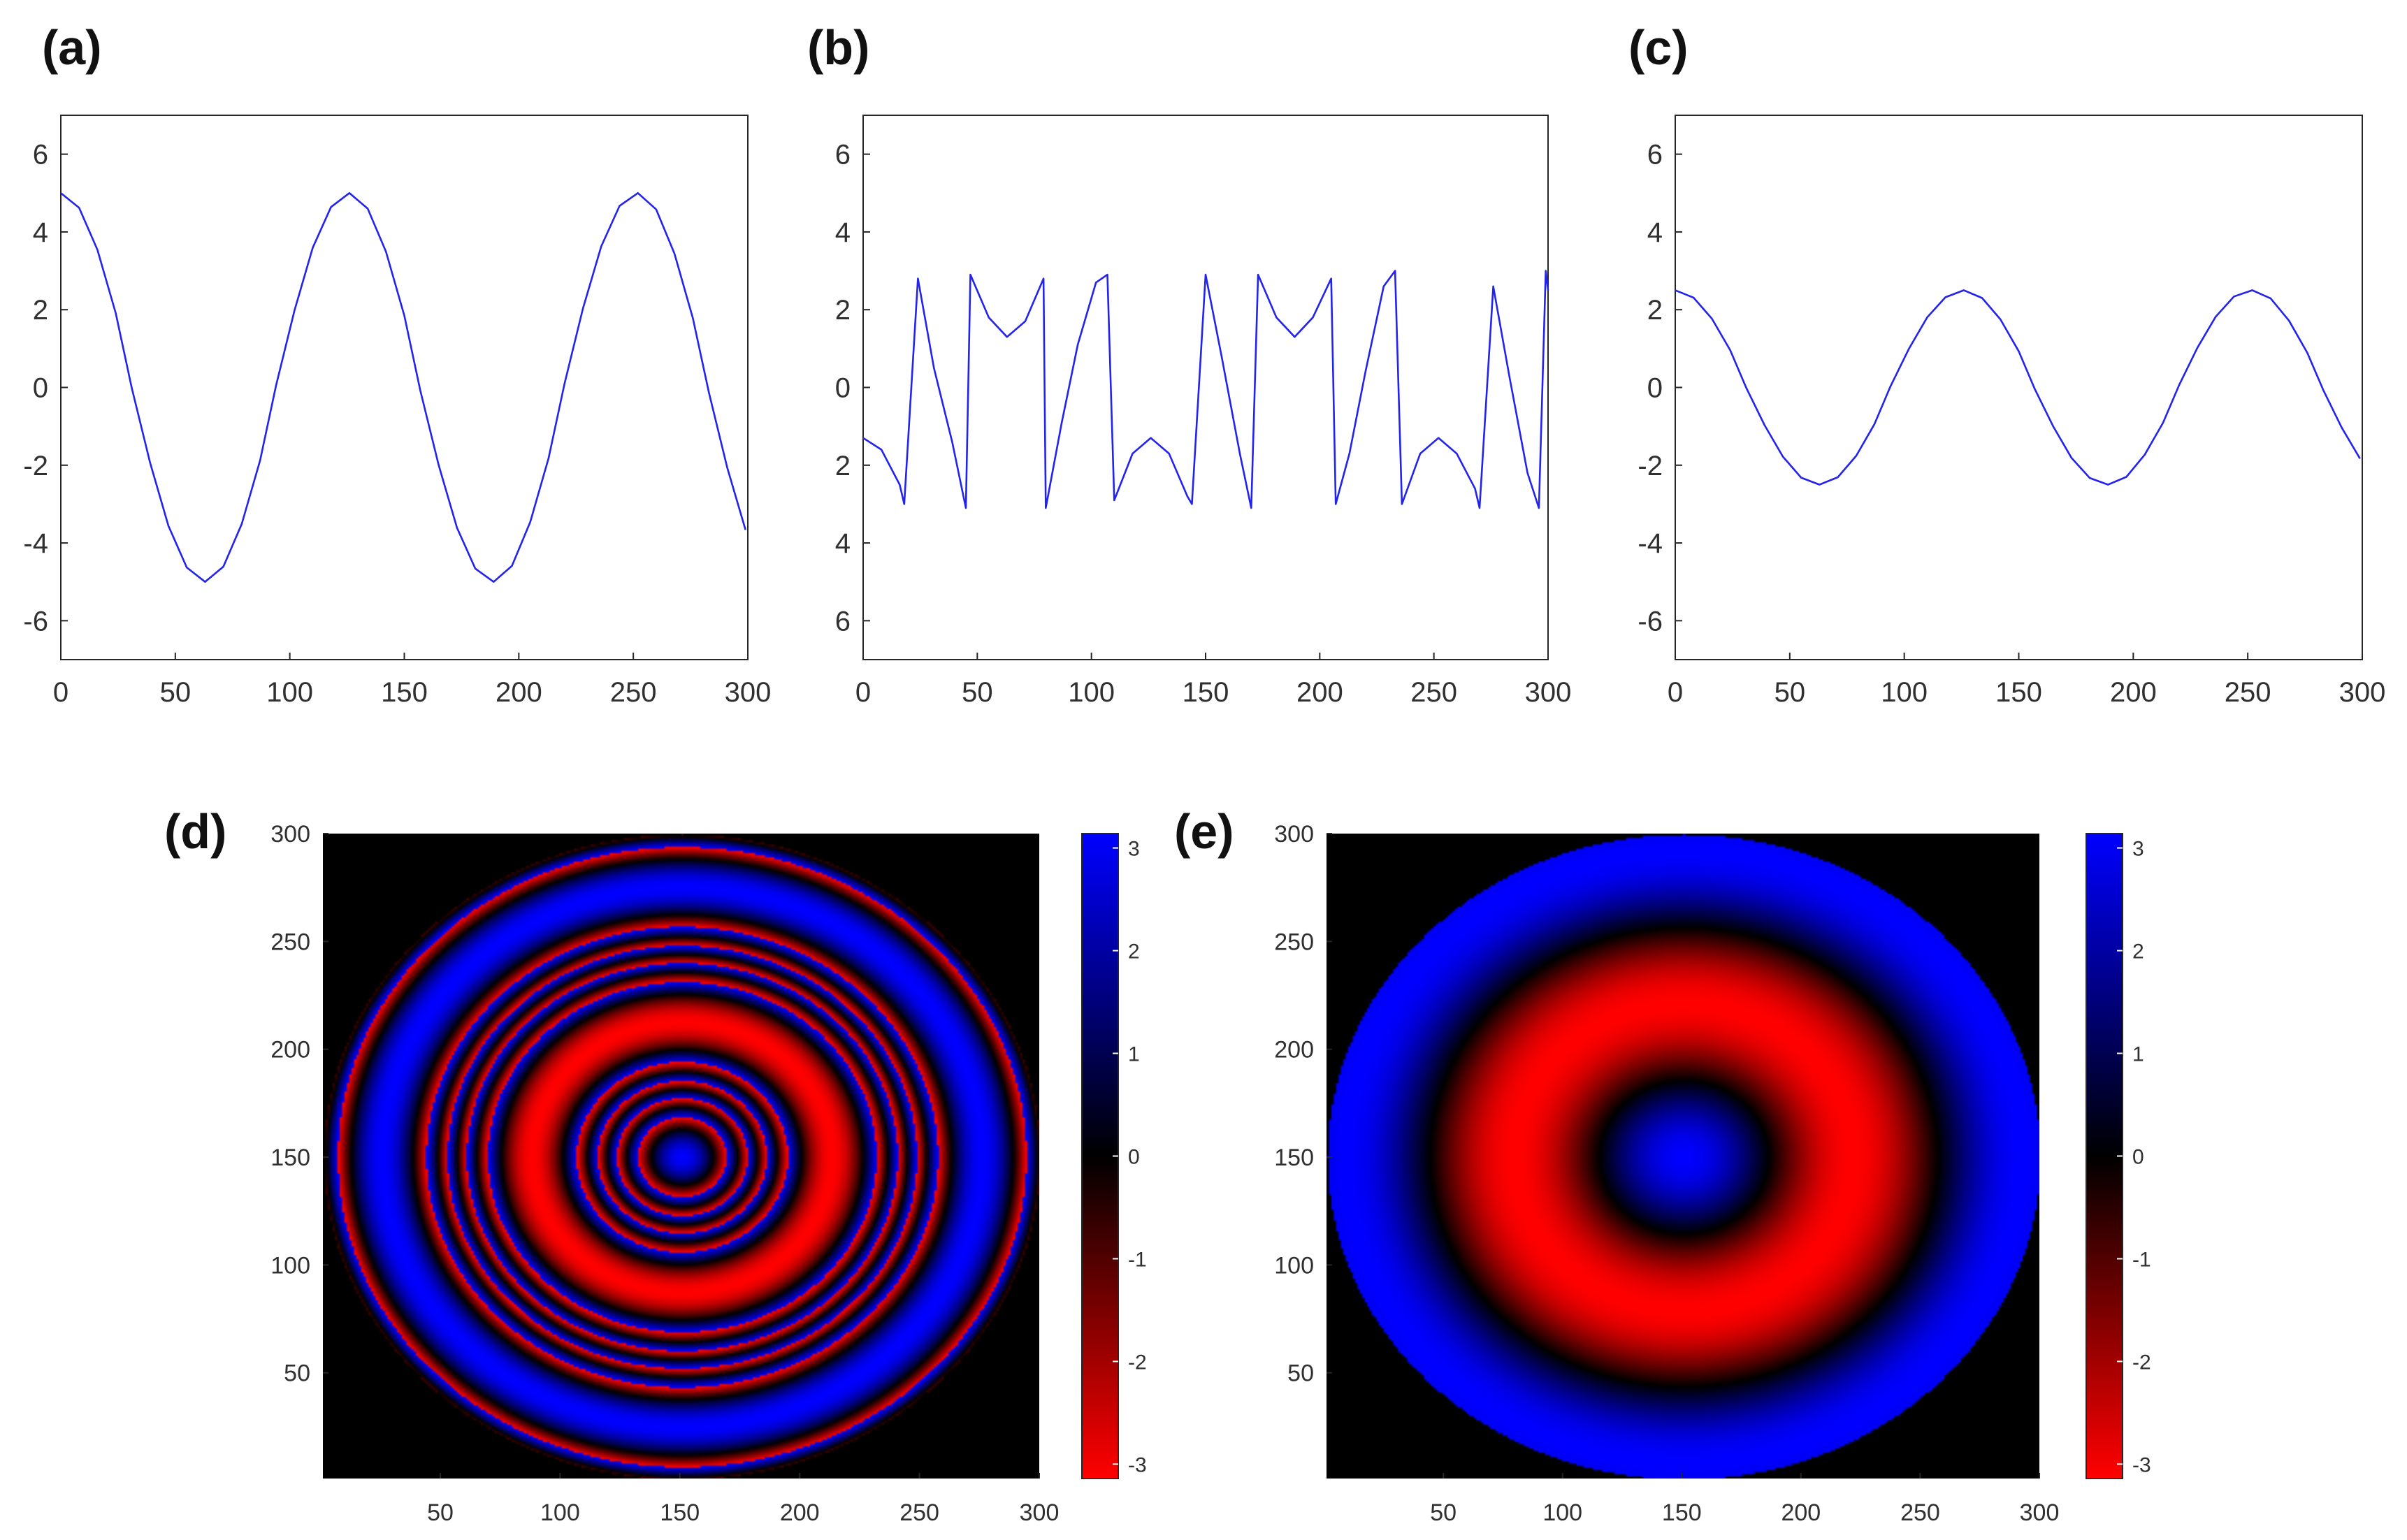 The image size is (2407, 1540). I want to click on panel-label-c: (c), so click(1658, 47).